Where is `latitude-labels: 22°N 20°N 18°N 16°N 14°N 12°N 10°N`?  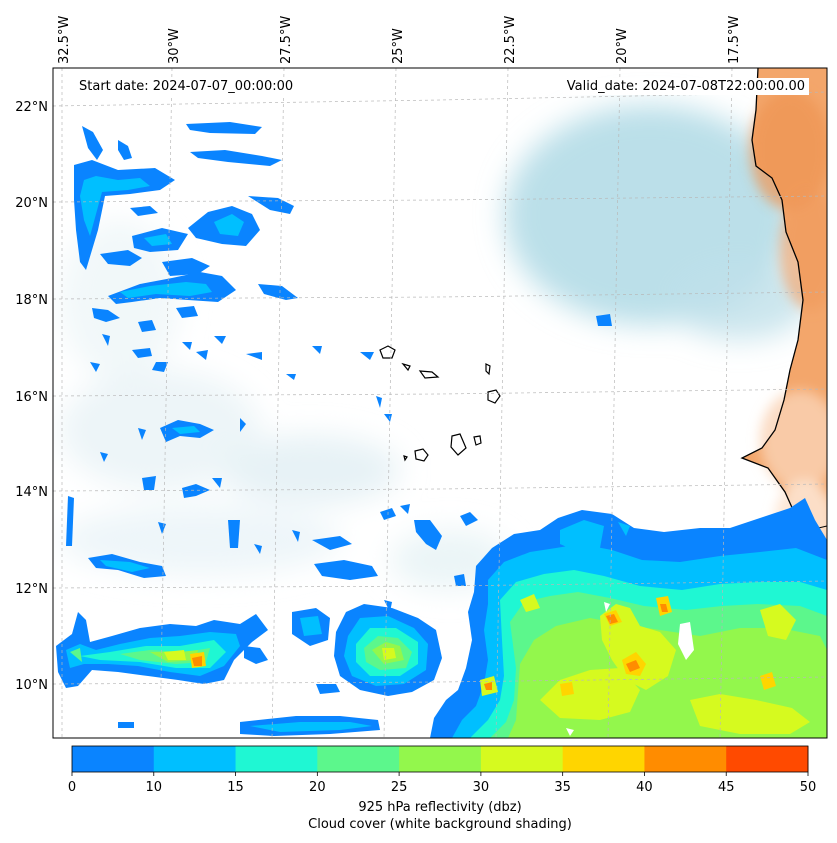 latitude-labels: 22°N 20°N 18°N 16°N 14°N 12°N 10°N is located at coordinates (31, 396).